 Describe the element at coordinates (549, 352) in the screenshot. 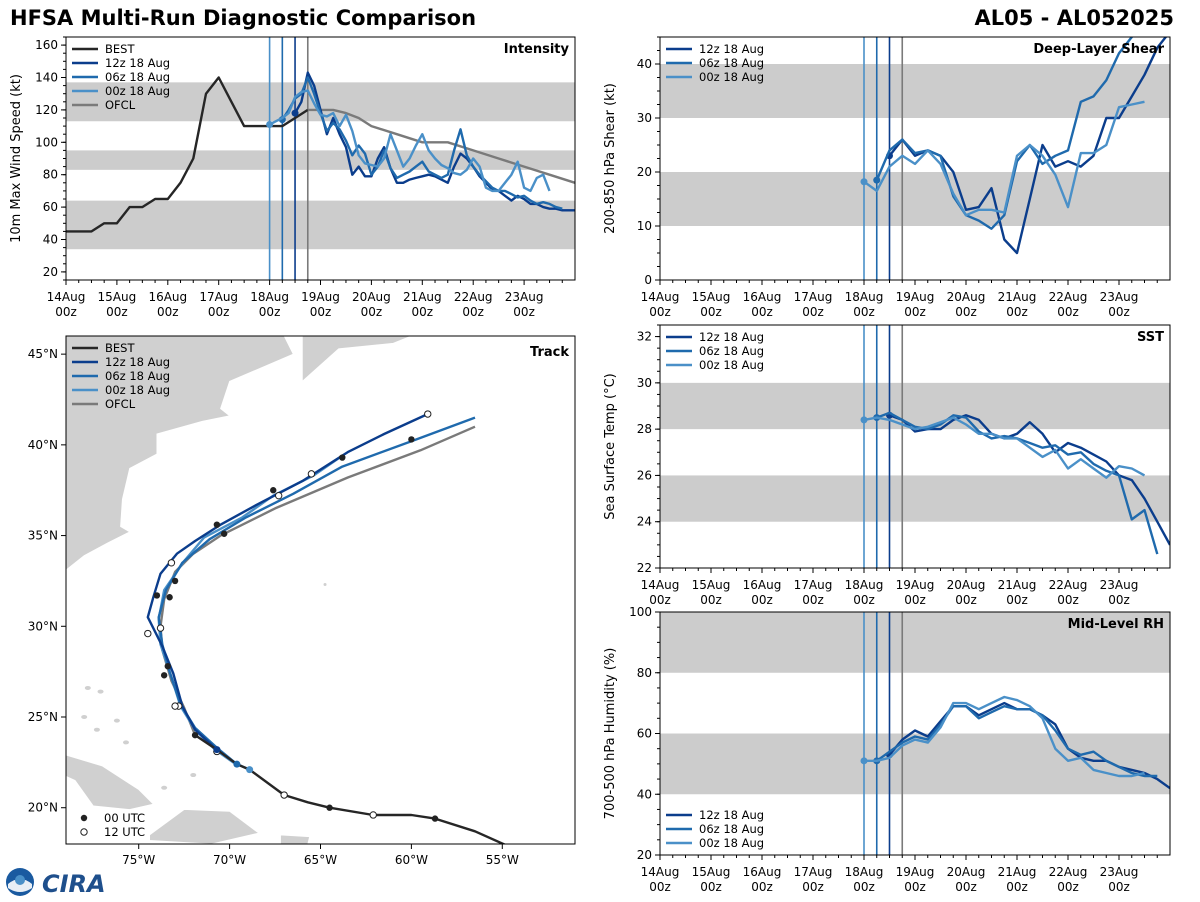

I see `panel-title: Track` at that location.